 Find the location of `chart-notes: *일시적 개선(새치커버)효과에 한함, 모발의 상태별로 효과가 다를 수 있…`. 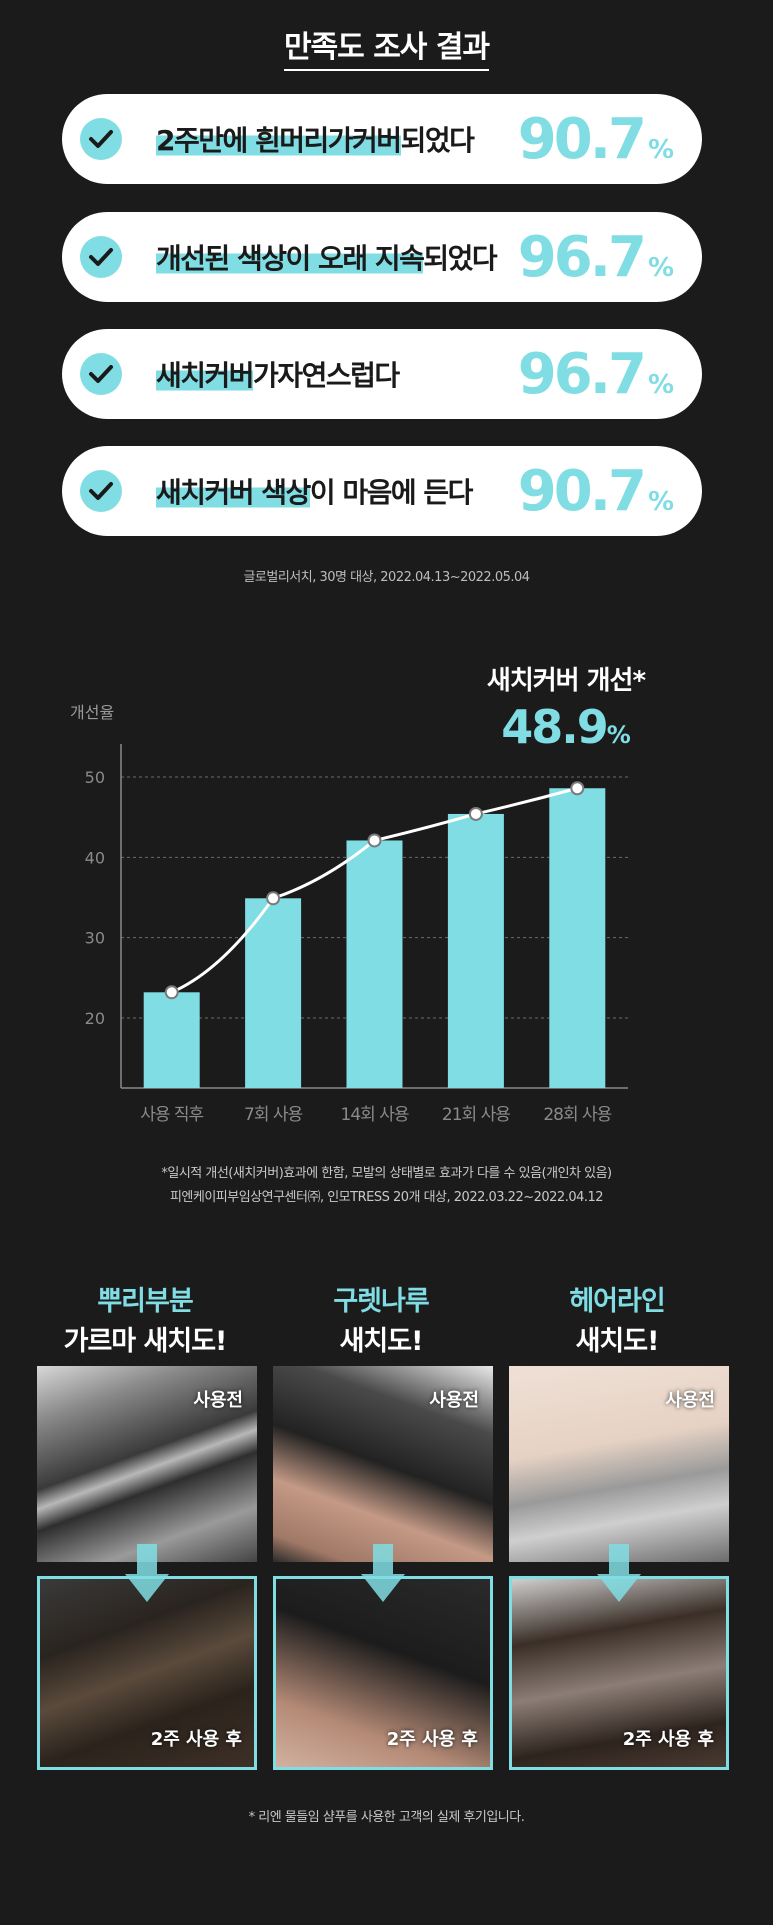

chart-notes: *일시적 개선(새치커버)효과에 한함, 모발의 상태별로 효과가 다를 수 있… is located at coordinates (386, 1186).